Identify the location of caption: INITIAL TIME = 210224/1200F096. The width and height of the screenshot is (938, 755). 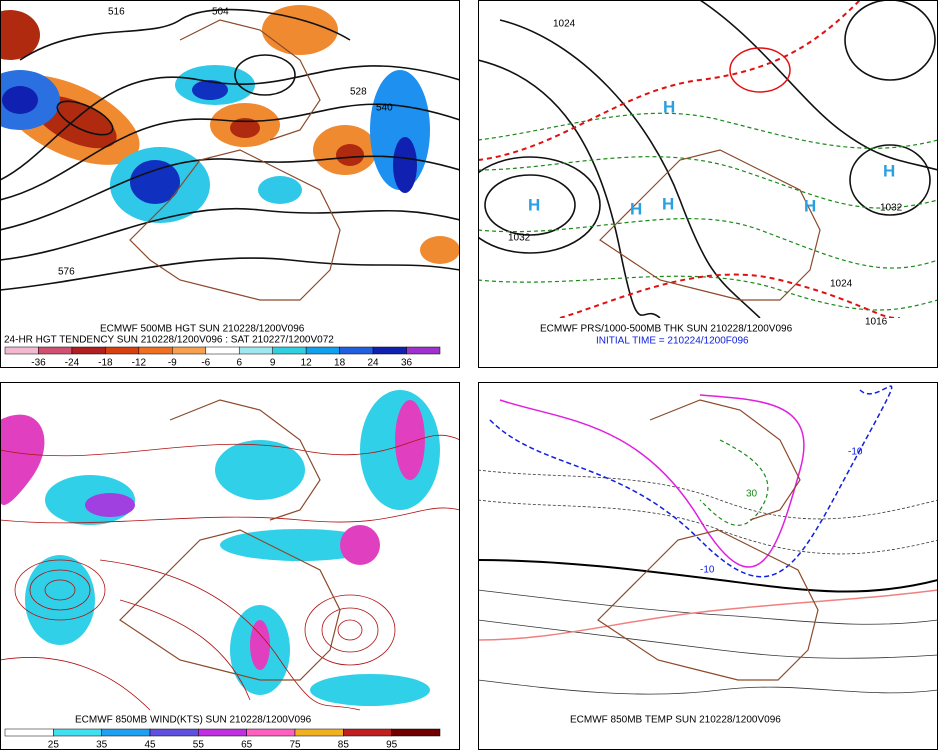
(672, 341).